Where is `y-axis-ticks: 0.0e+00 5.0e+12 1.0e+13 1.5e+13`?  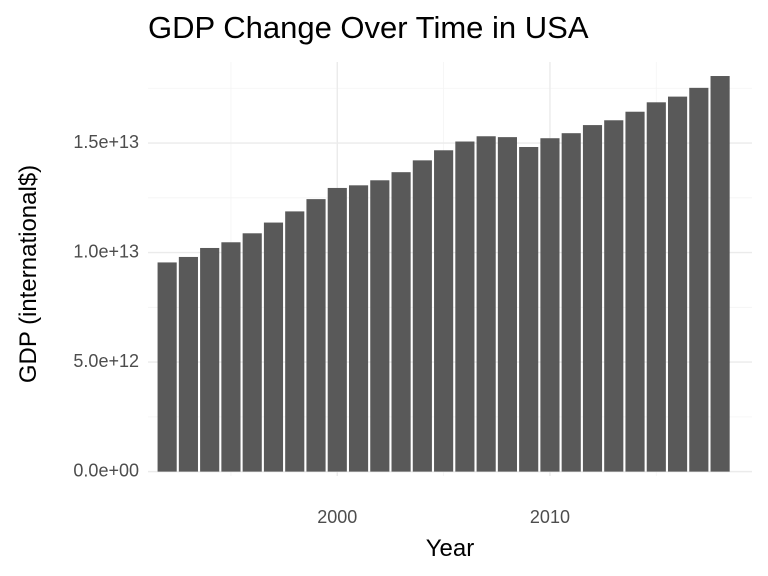
y-axis-ticks: 0.0e+00 5.0e+12 1.0e+13 1.5e+13 is located at coordinates (106, 306).